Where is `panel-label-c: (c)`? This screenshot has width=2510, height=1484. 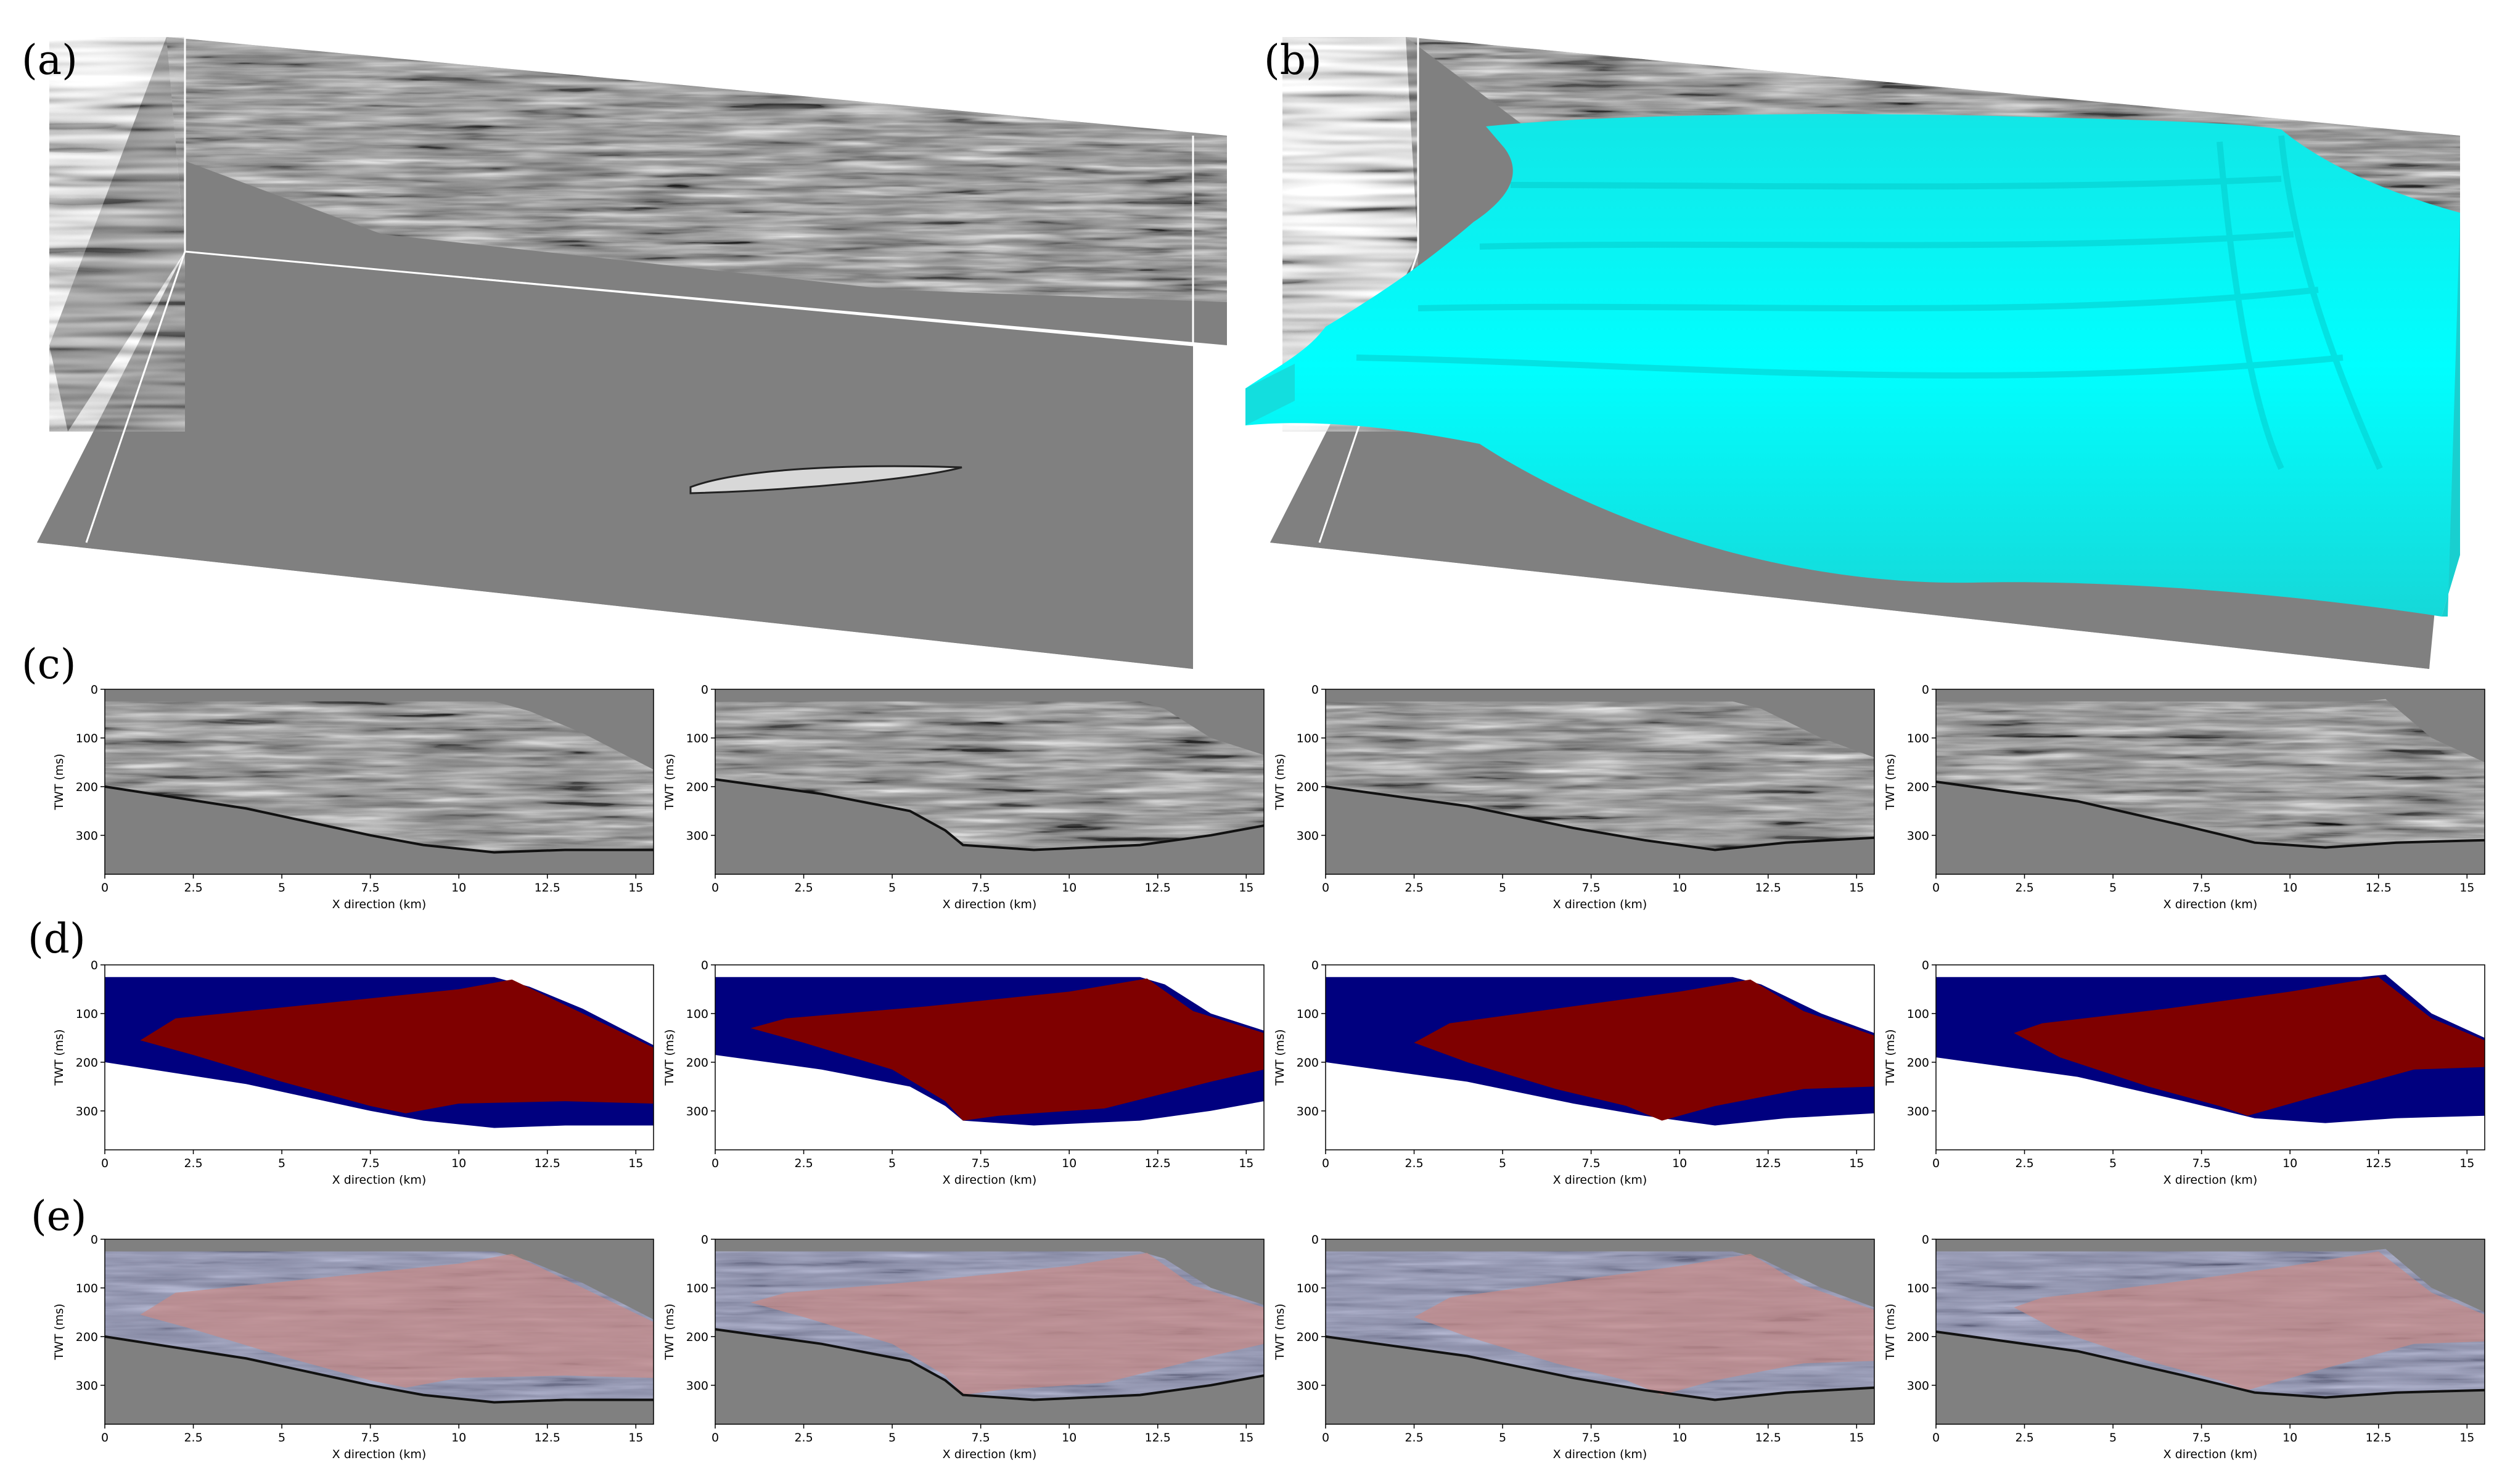
panel-label-c: (c) is located at coordinates (49, 664).